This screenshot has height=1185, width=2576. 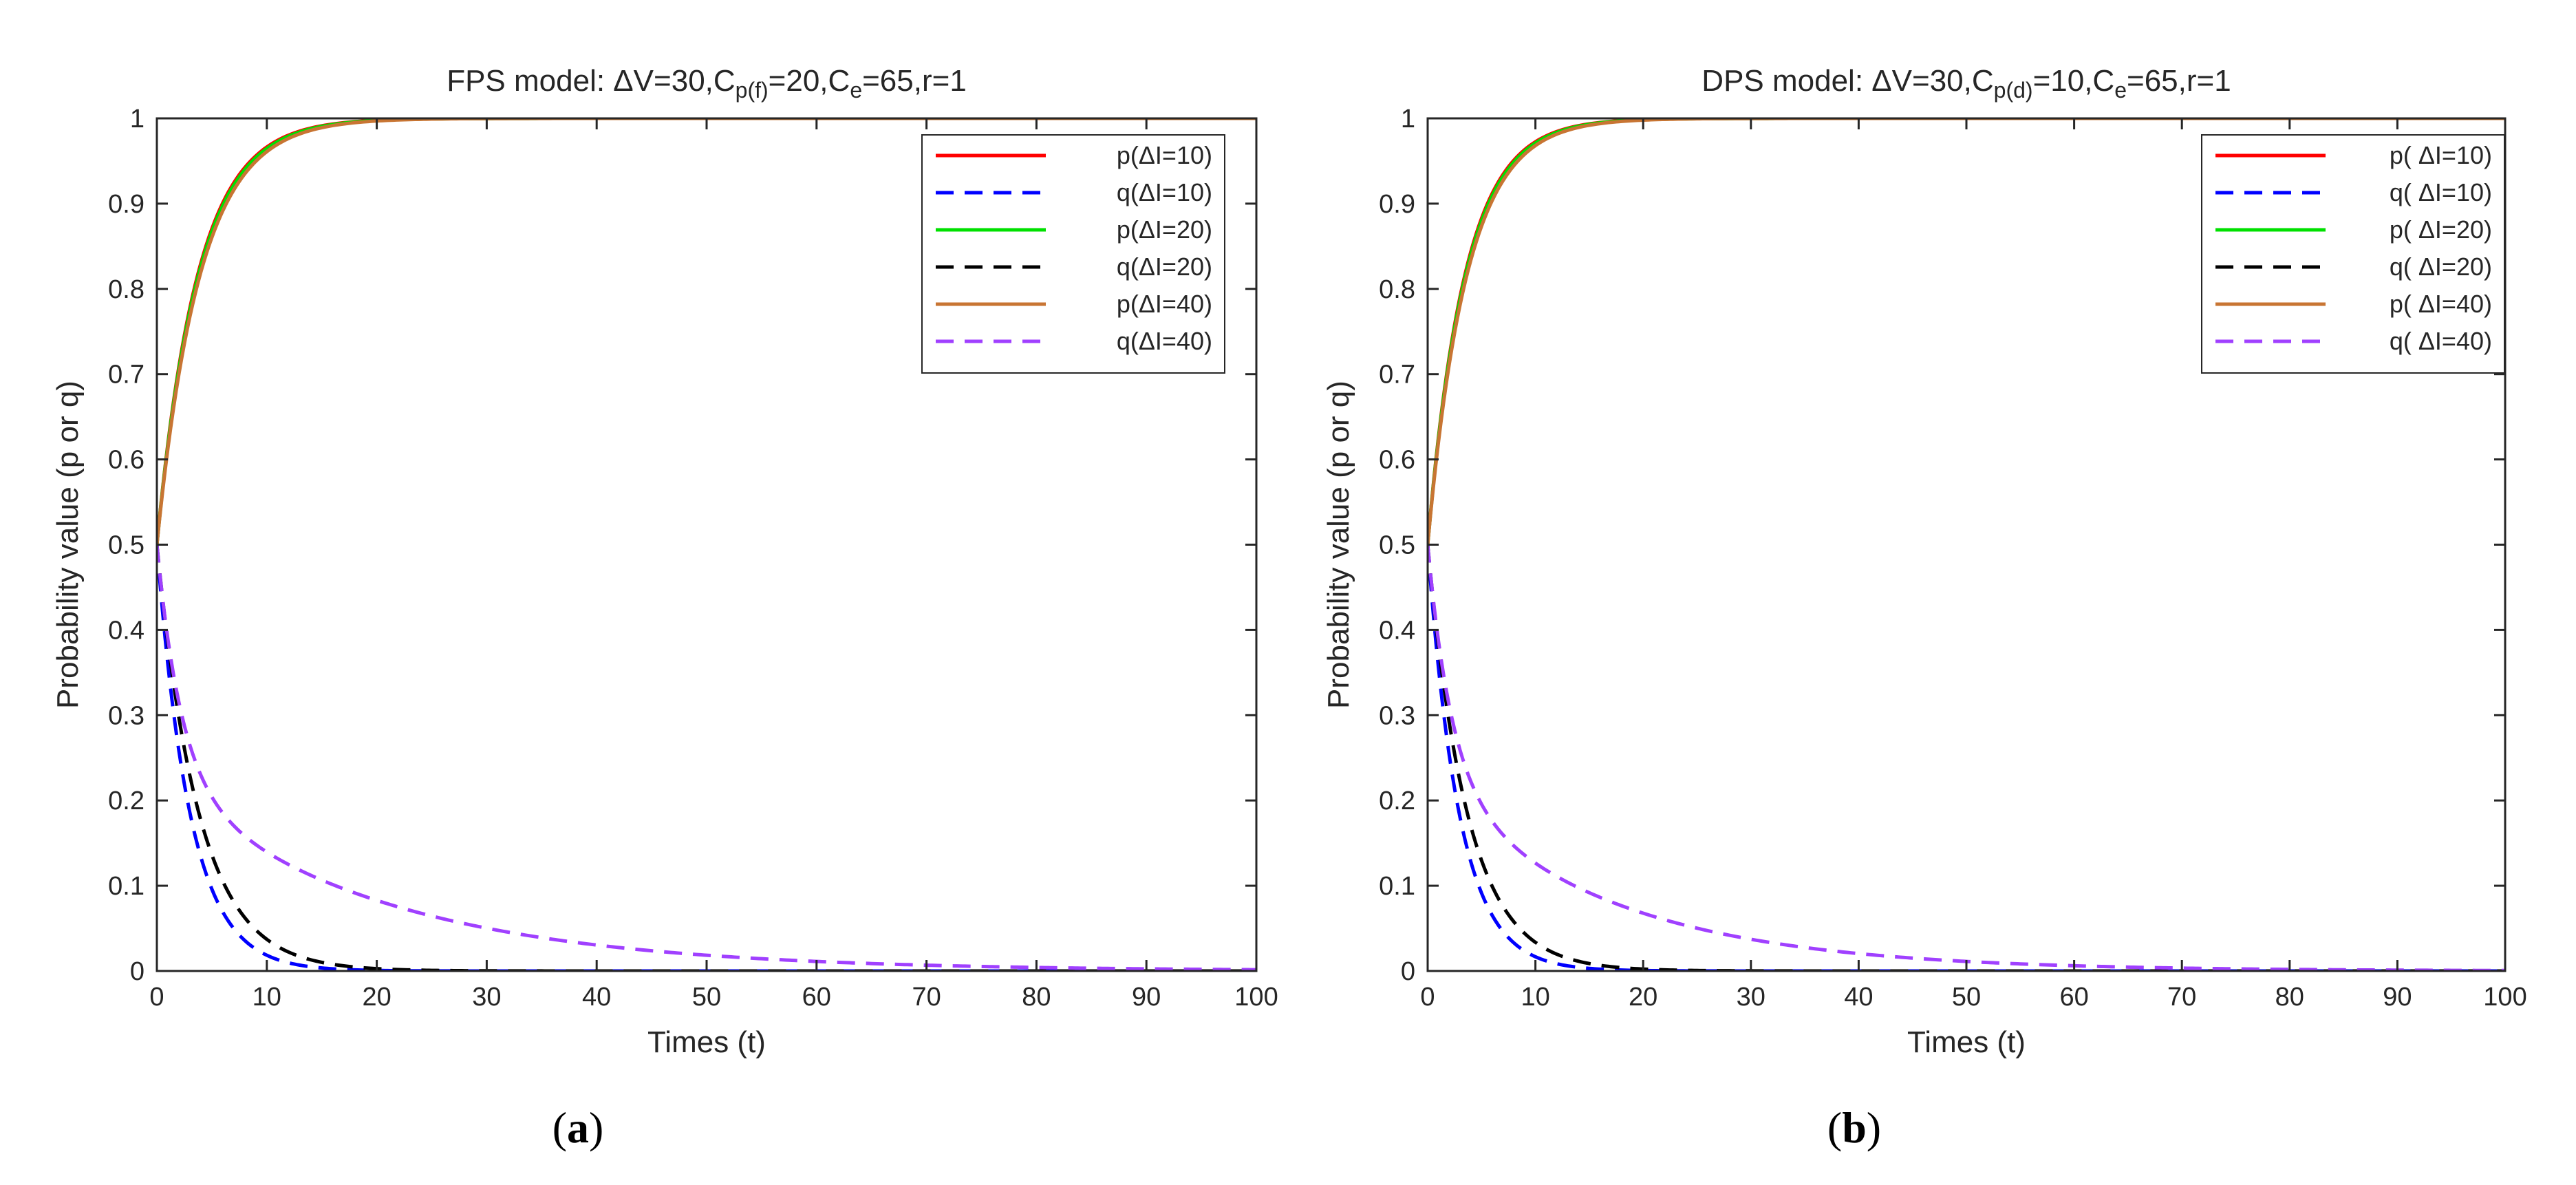 I want to click on legend-label: p(ΔI=20), so click(x=1164, y=230).